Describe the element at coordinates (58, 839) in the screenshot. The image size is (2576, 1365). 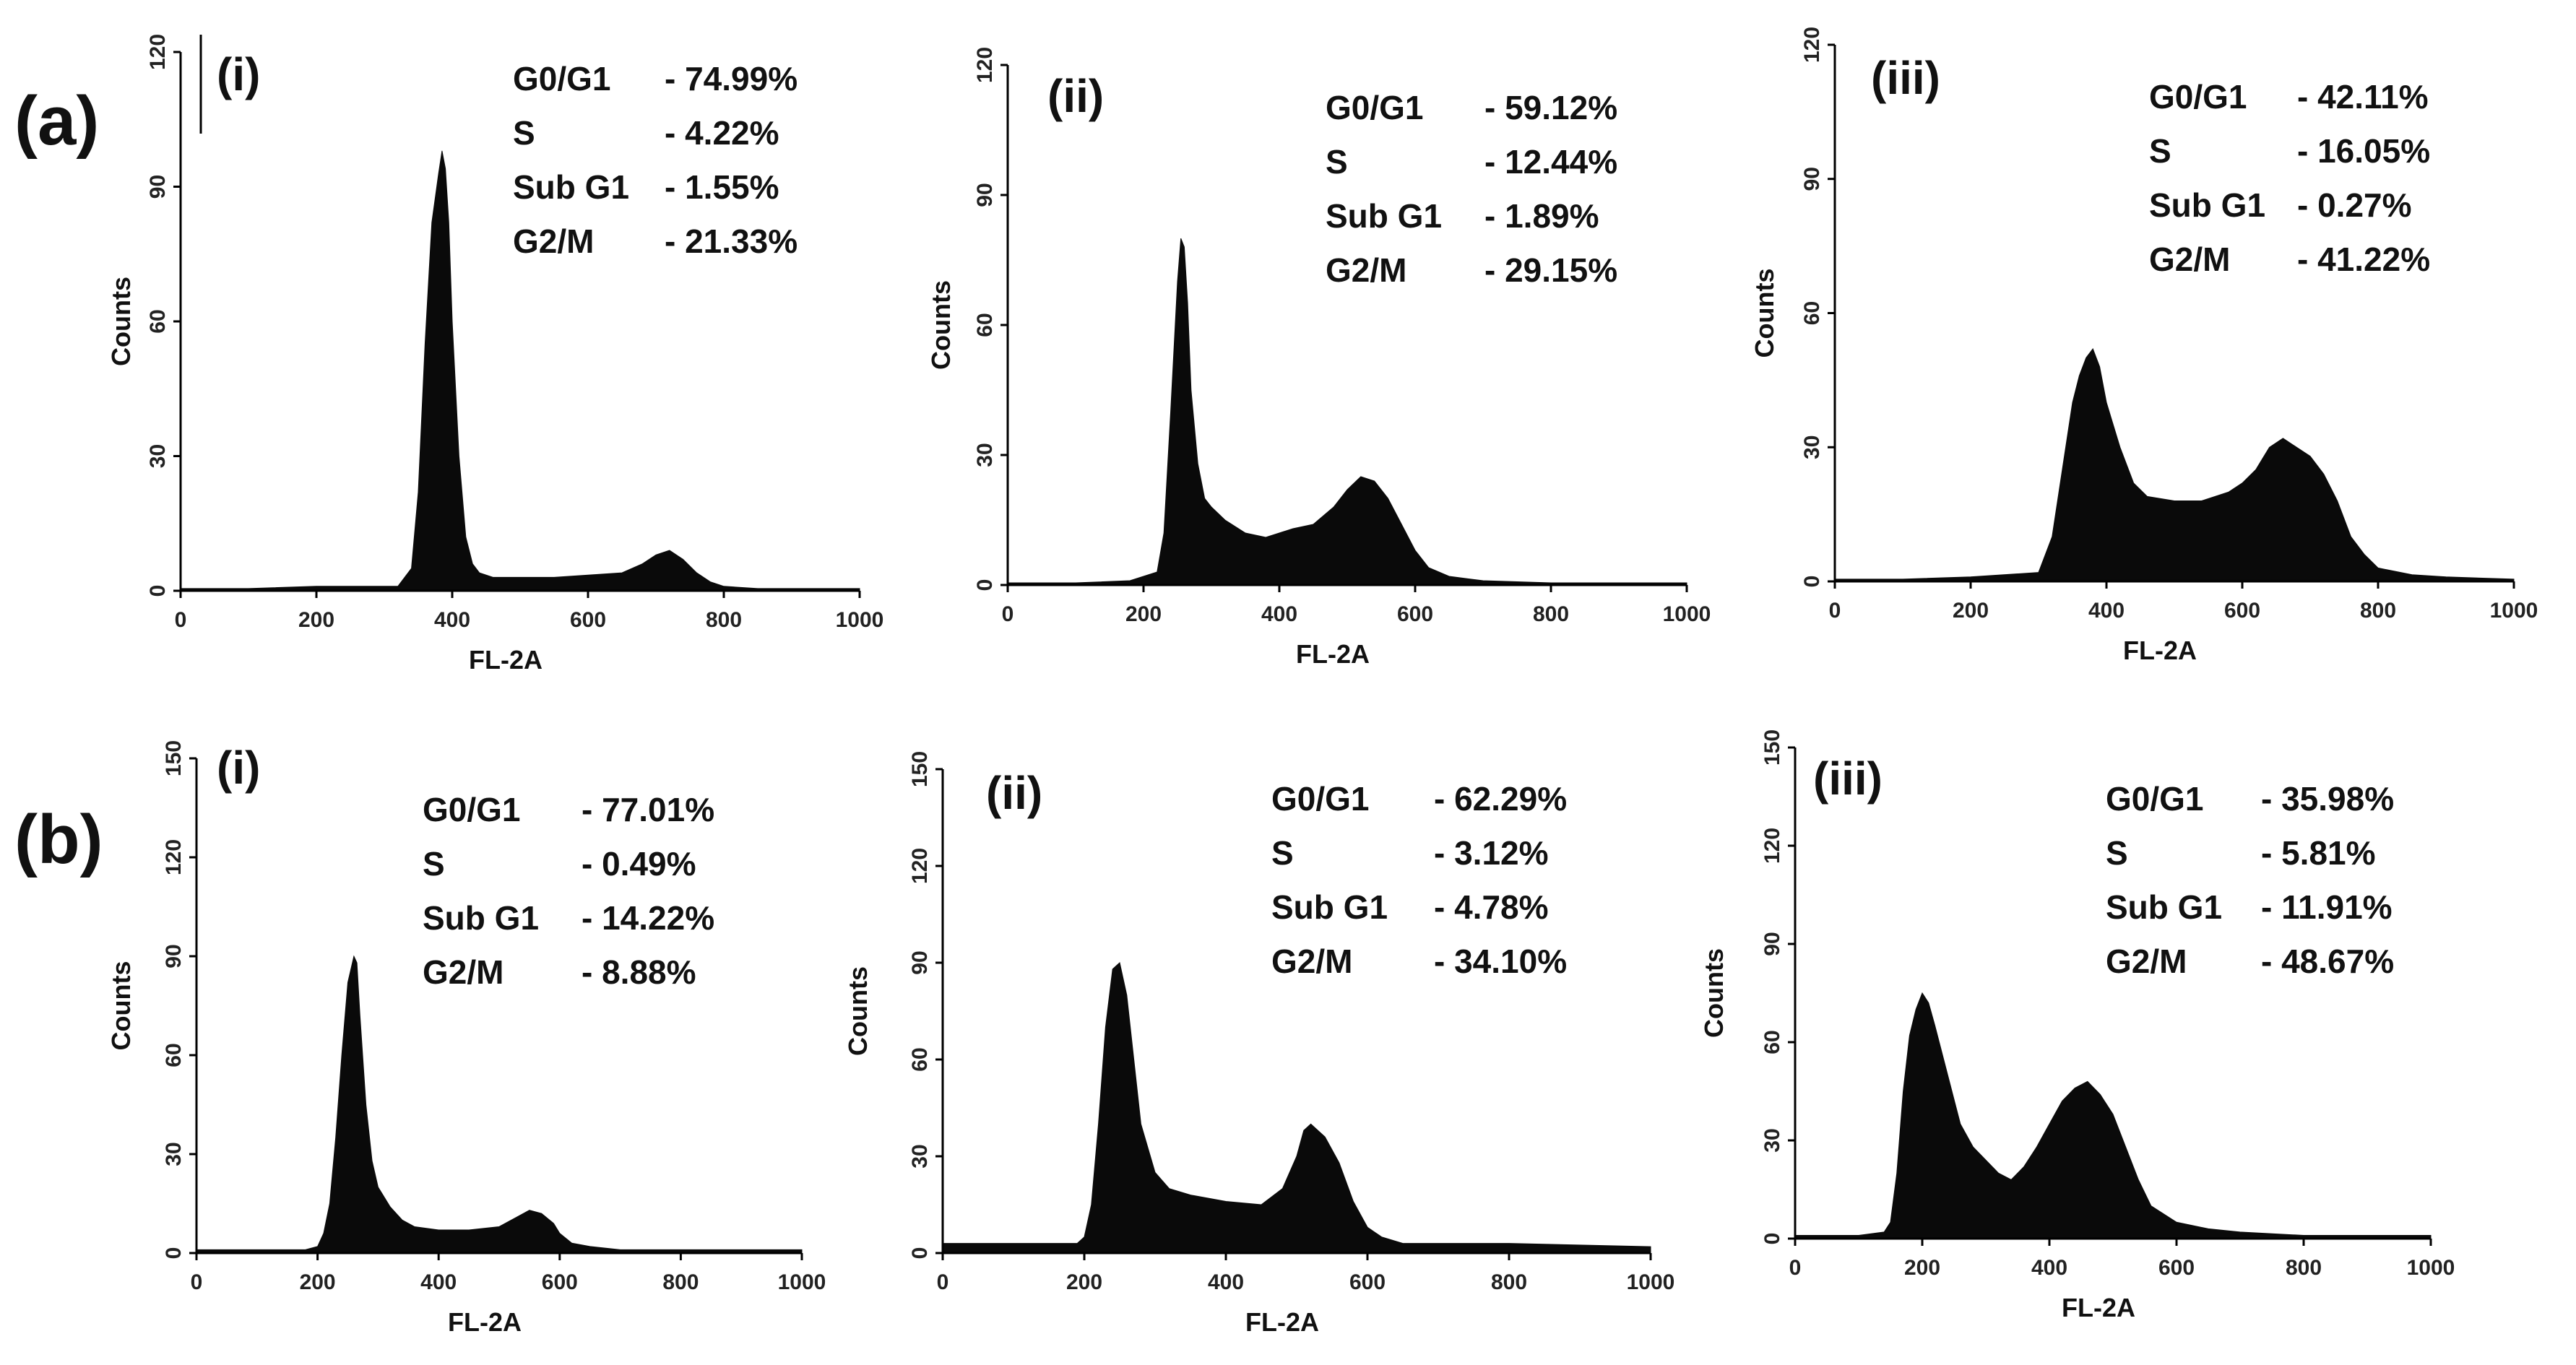
I see `row-label-b: (b)` at that location.